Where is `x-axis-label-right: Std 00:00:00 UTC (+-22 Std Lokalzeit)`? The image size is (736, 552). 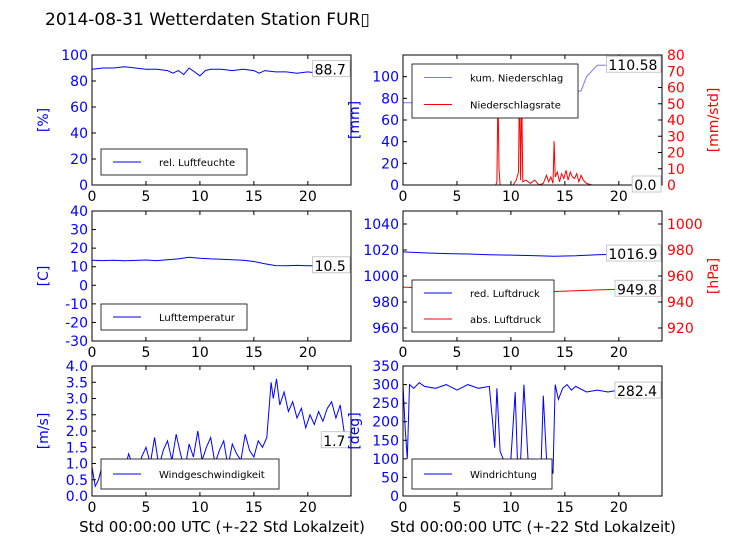
x-axis-label-right: Std 00:00:00 UTC (+-22 Std Lokalzeit) is located at coordinates (533, 527).